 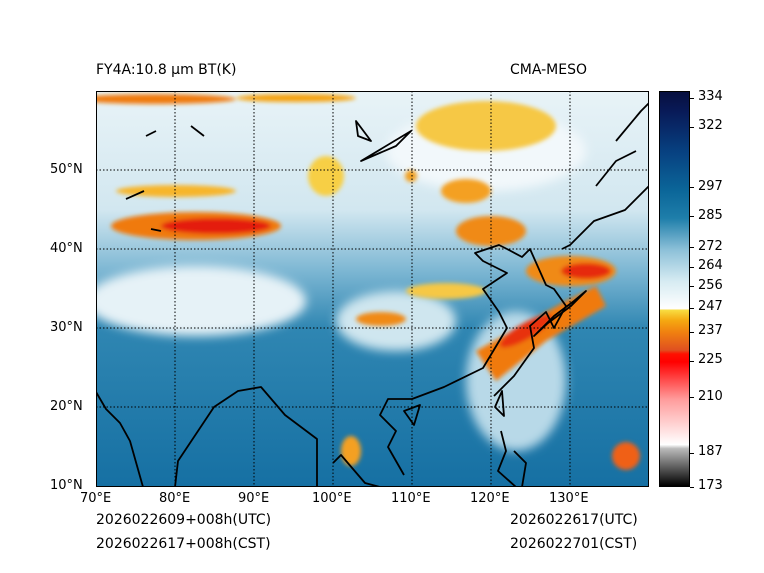 I want to click on lon-tick: 90°E, so click(x=254, y=498).